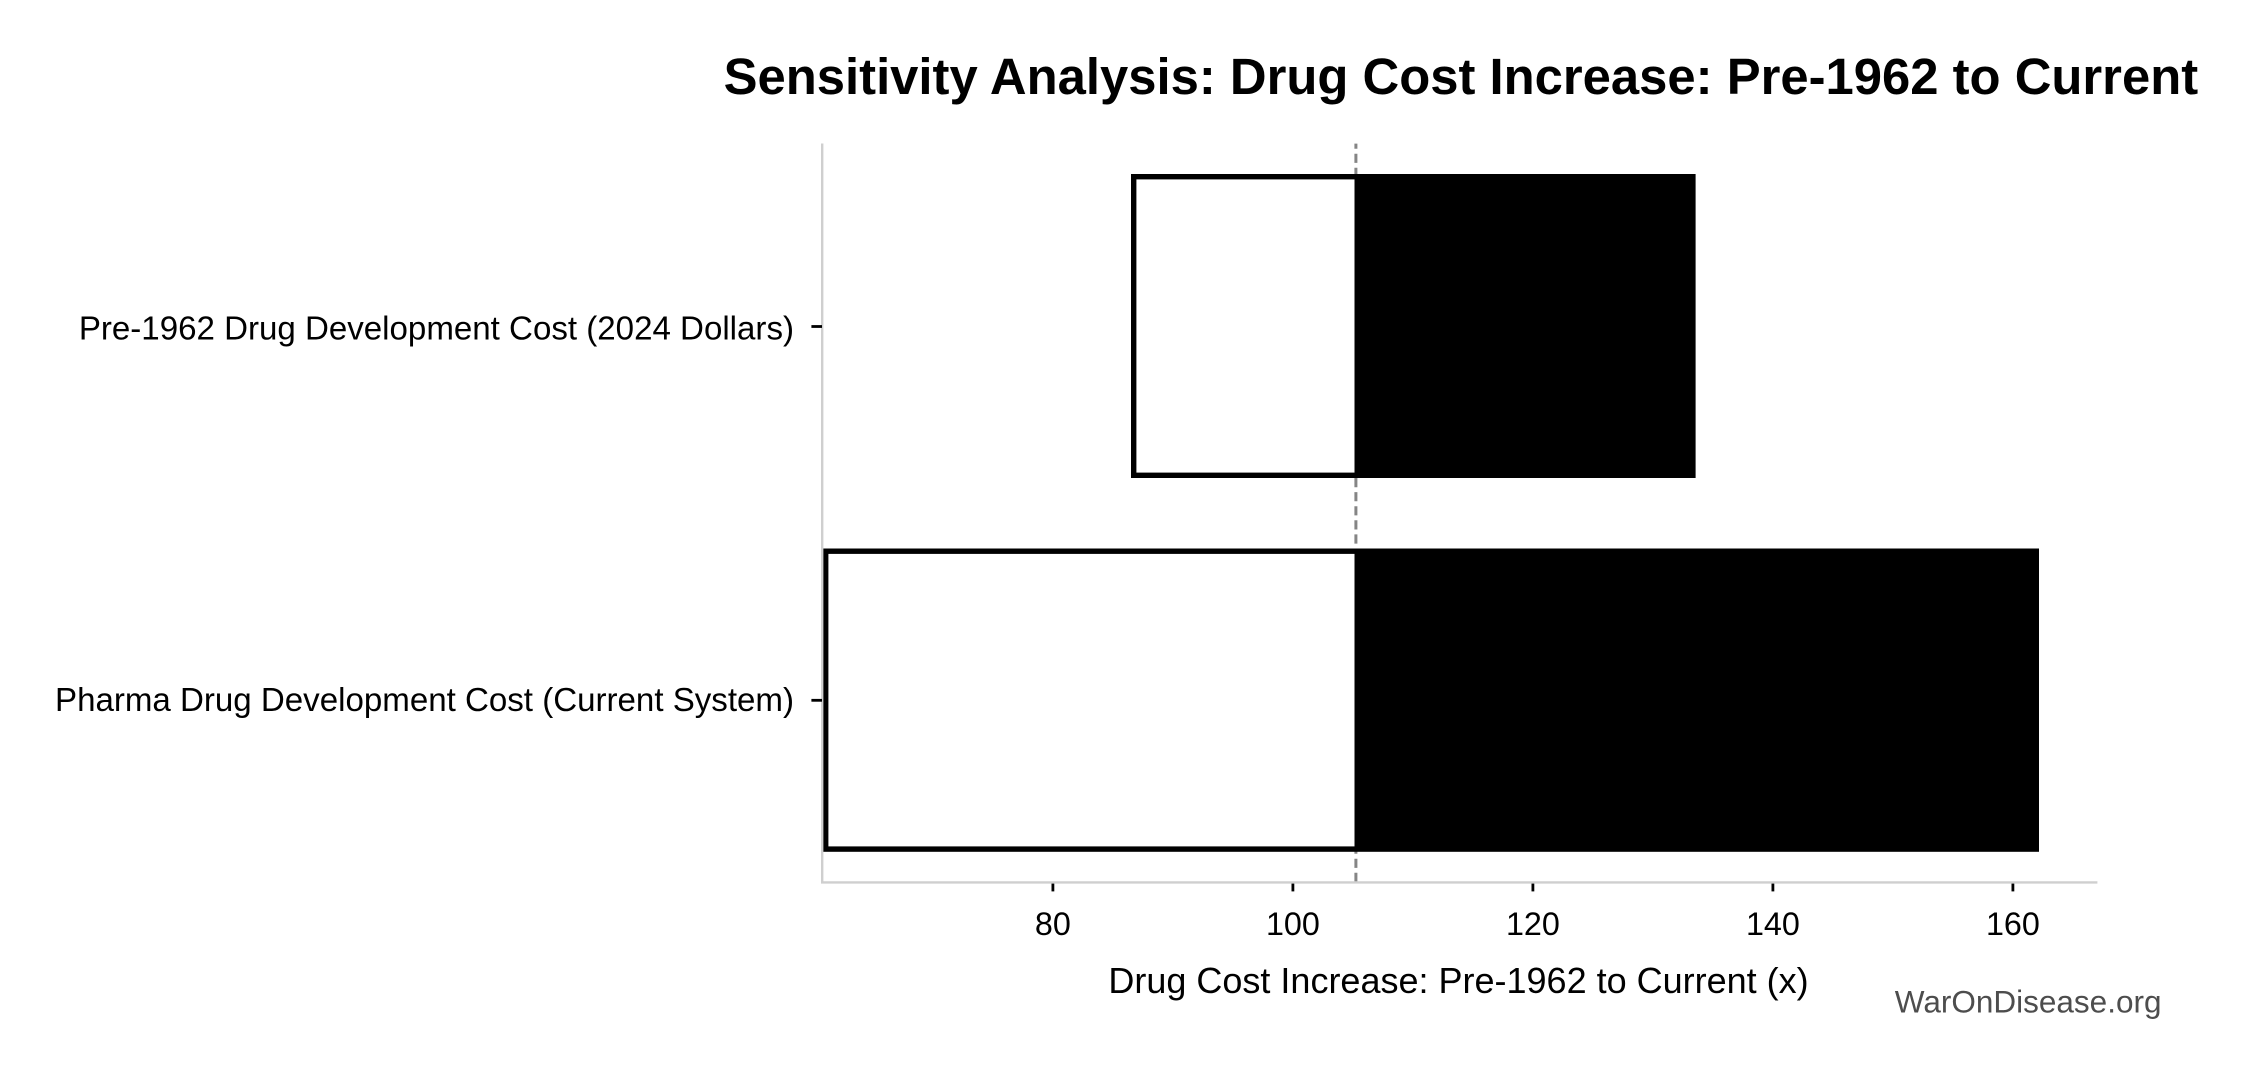  I want to click on svg-text: 80, so click(1053, 924).